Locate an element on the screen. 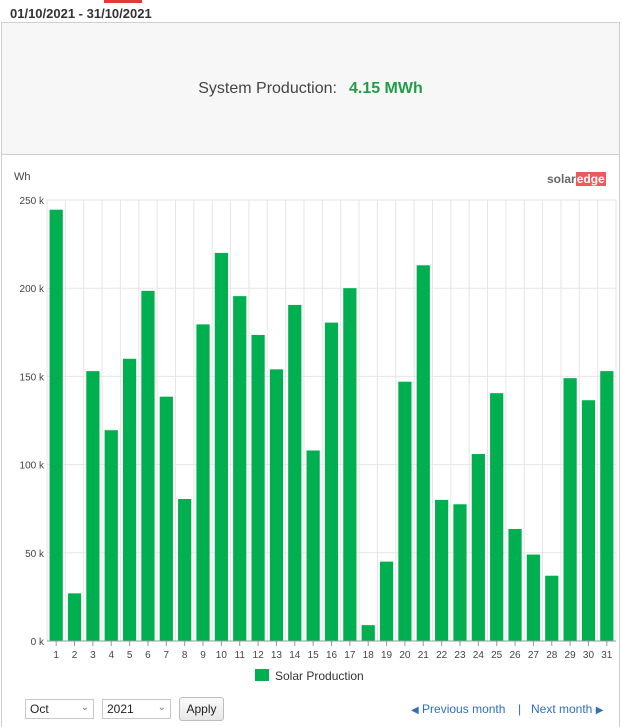  x-tick-label: 30 is located at coordinates (589, 655).